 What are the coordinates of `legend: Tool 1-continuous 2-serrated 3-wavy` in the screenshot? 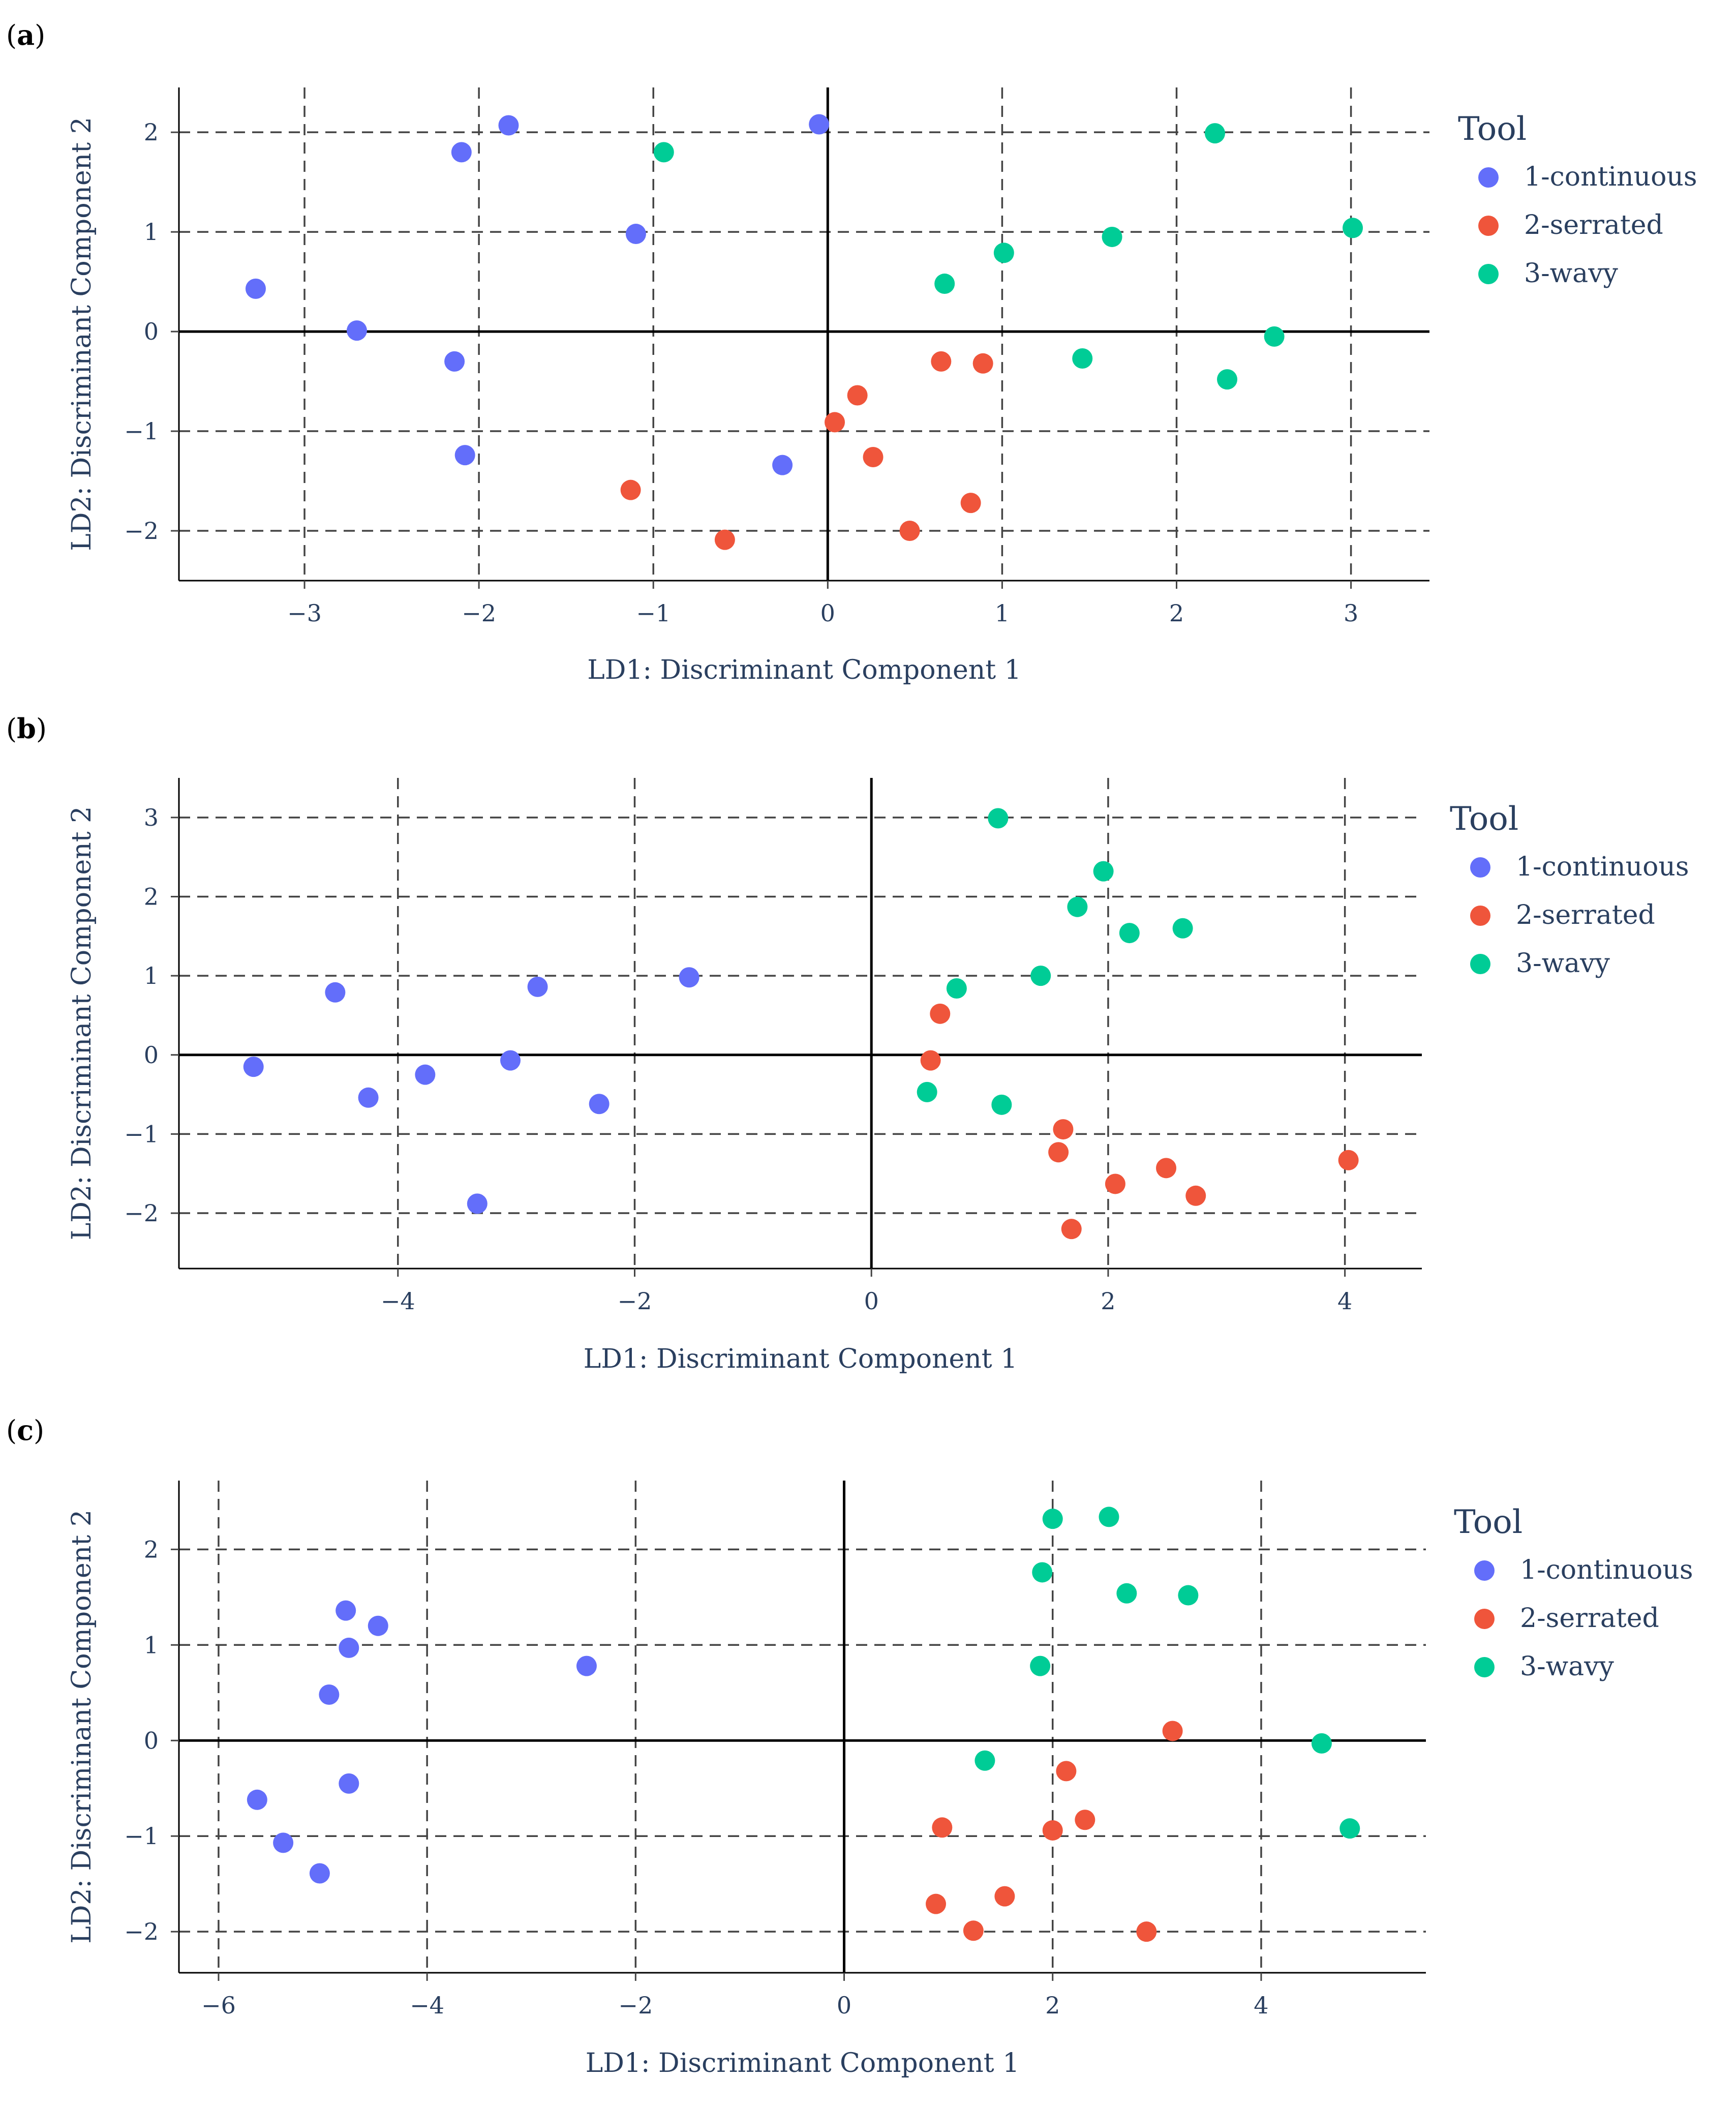 It's located at (1569, 889).